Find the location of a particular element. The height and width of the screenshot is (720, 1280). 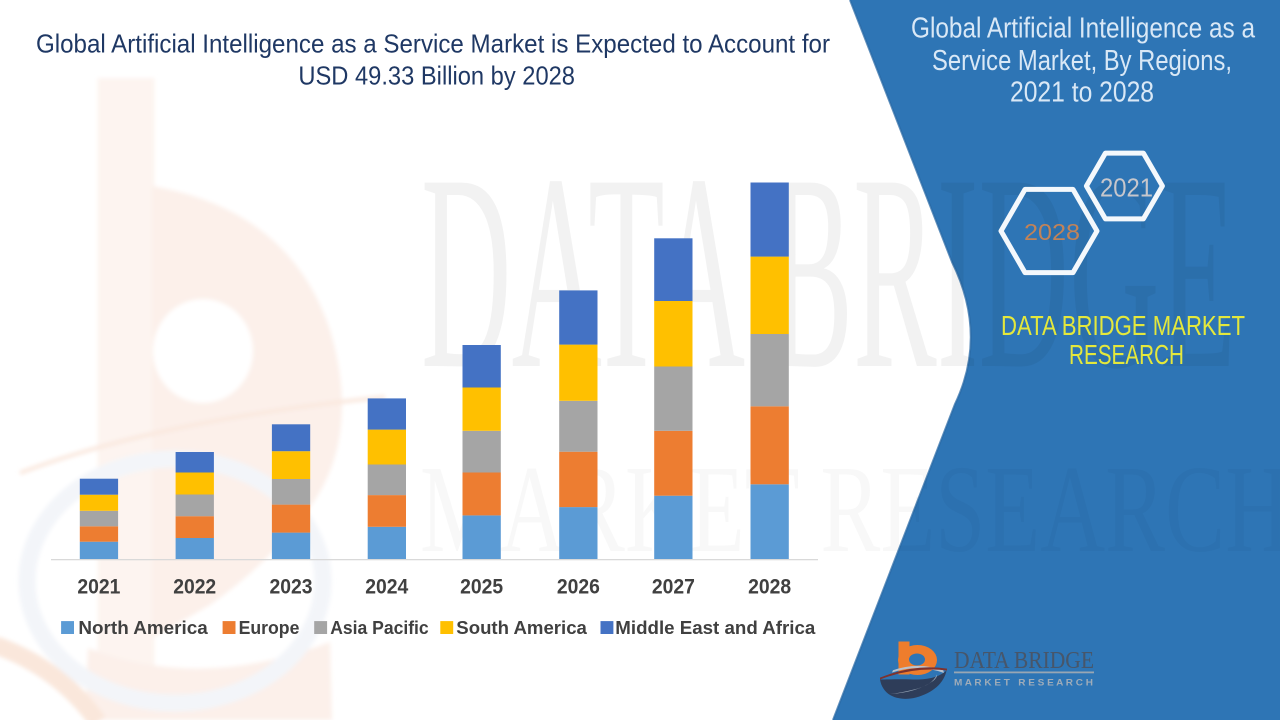

svg-text: MARKET RESEARCH is located at coordinates (850, 510).